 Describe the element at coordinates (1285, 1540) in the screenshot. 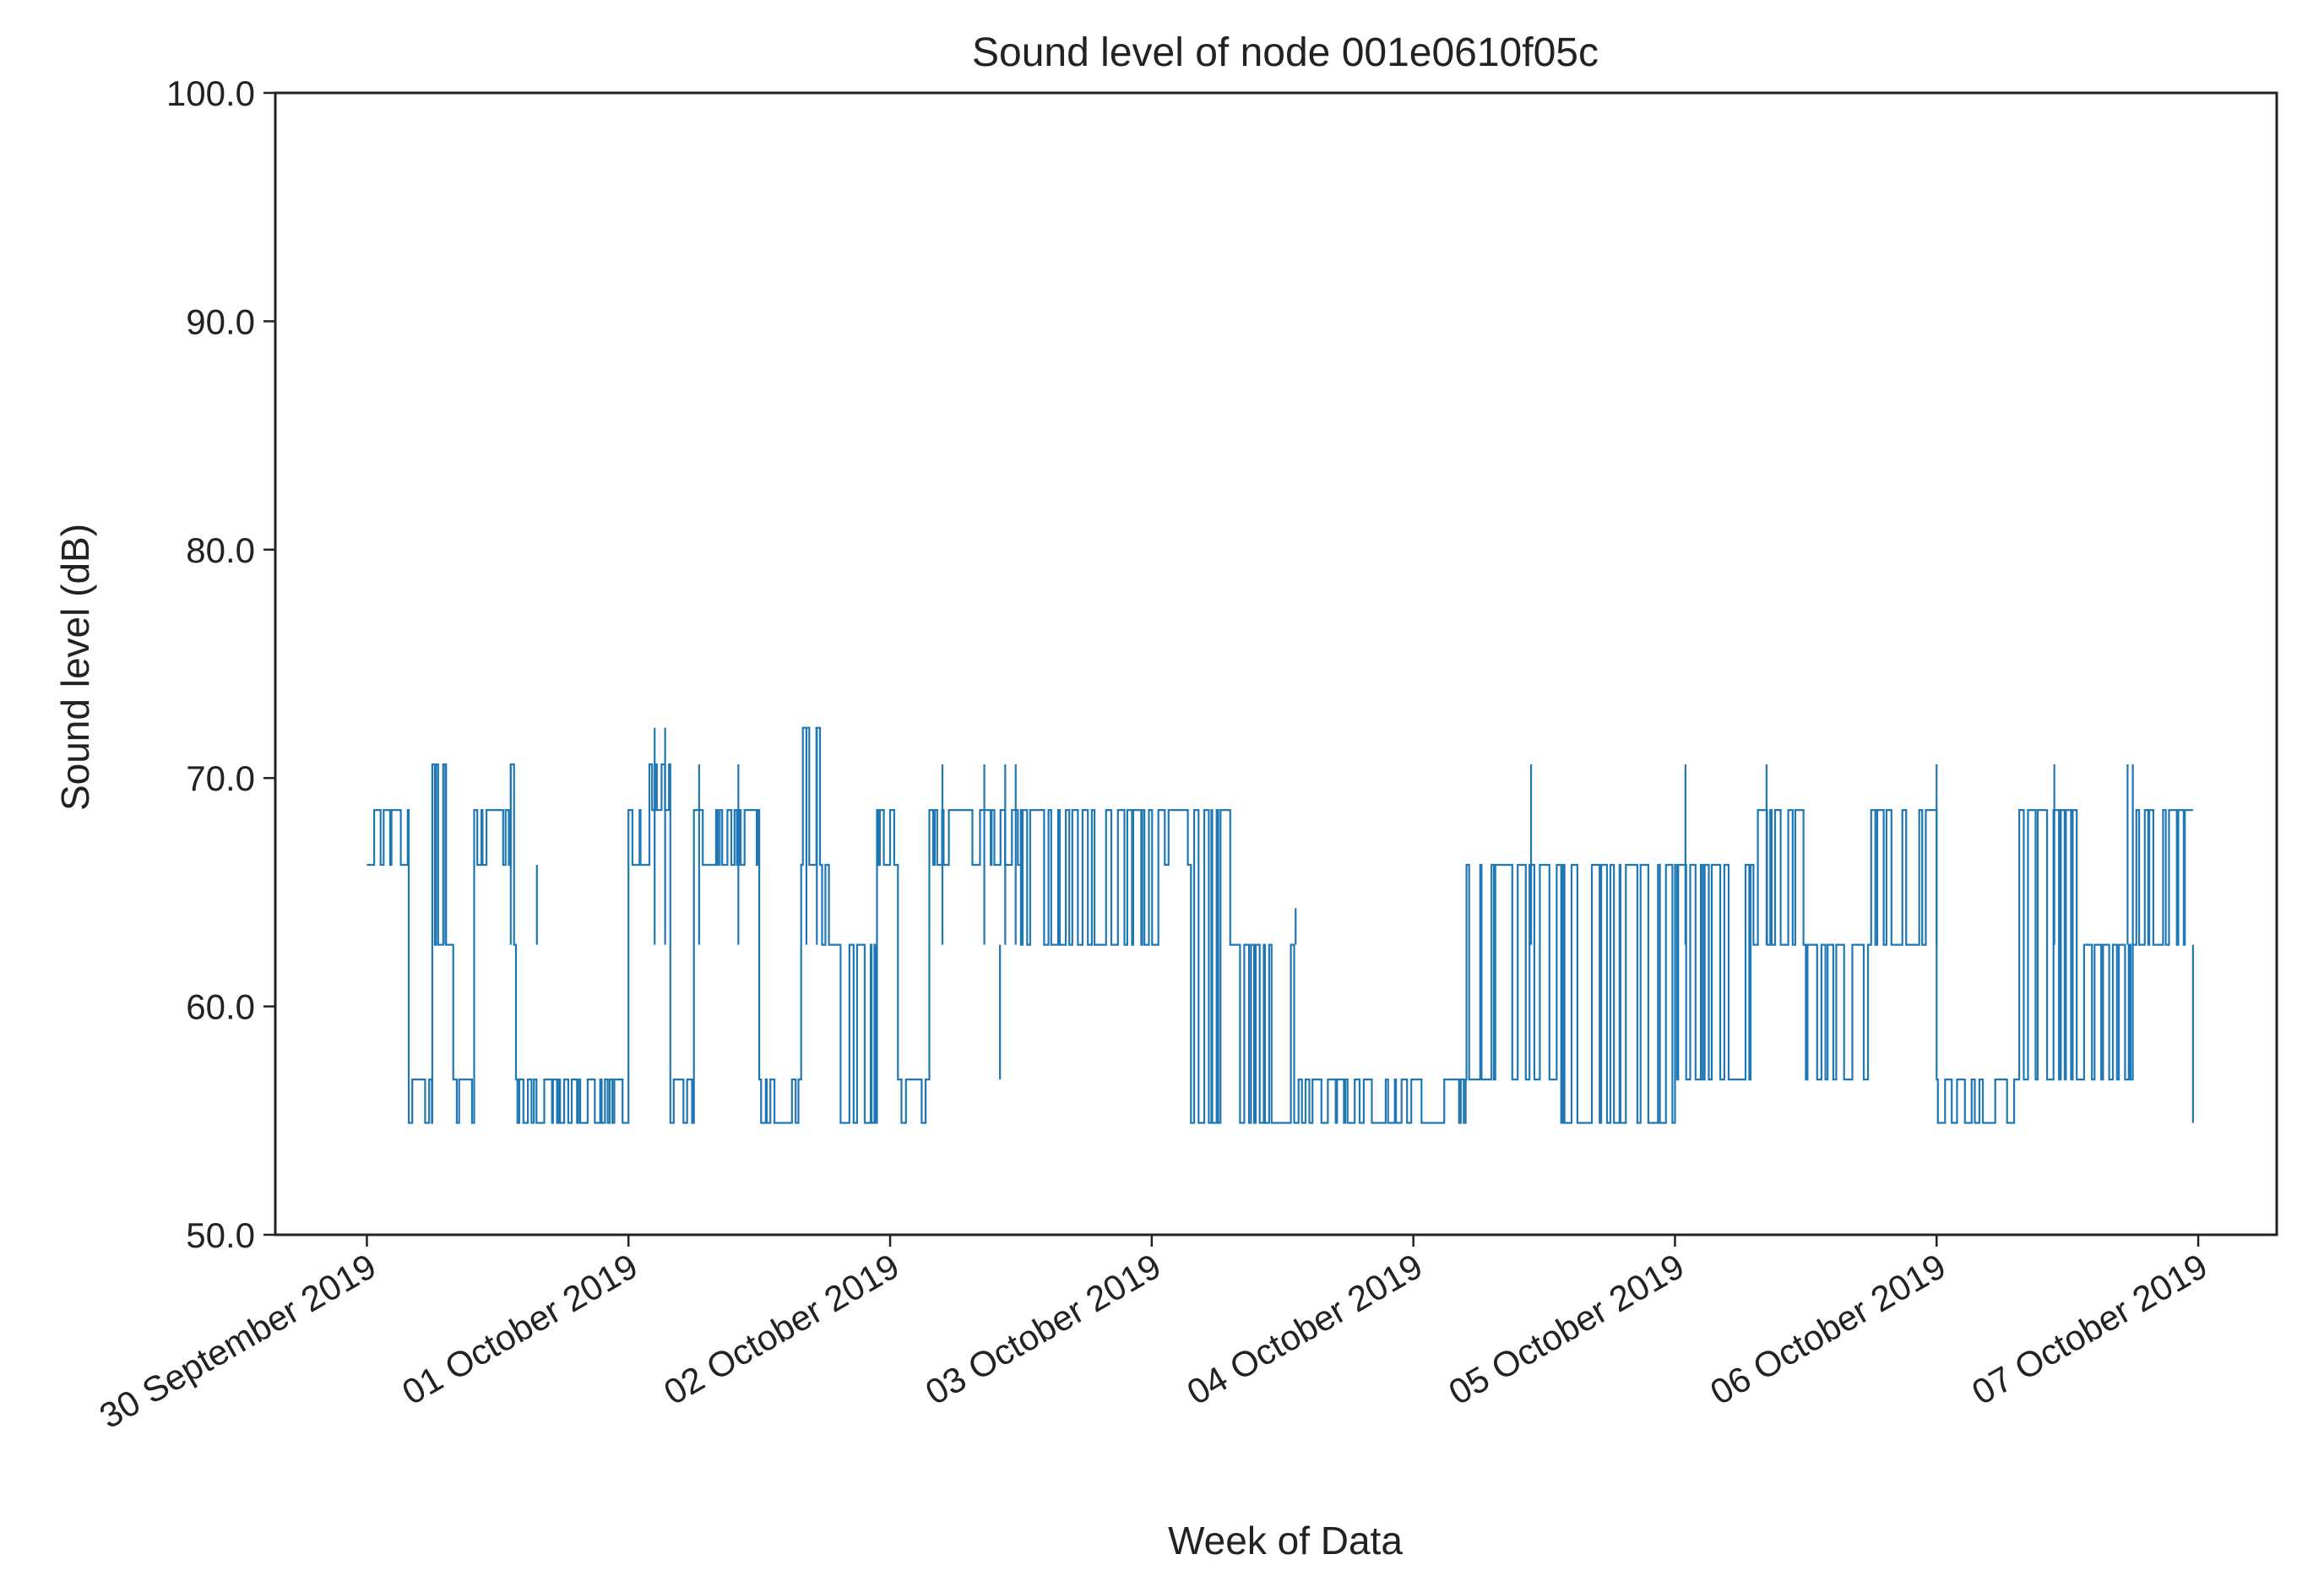

I see `x-axis-label: Week of Data` at that location.